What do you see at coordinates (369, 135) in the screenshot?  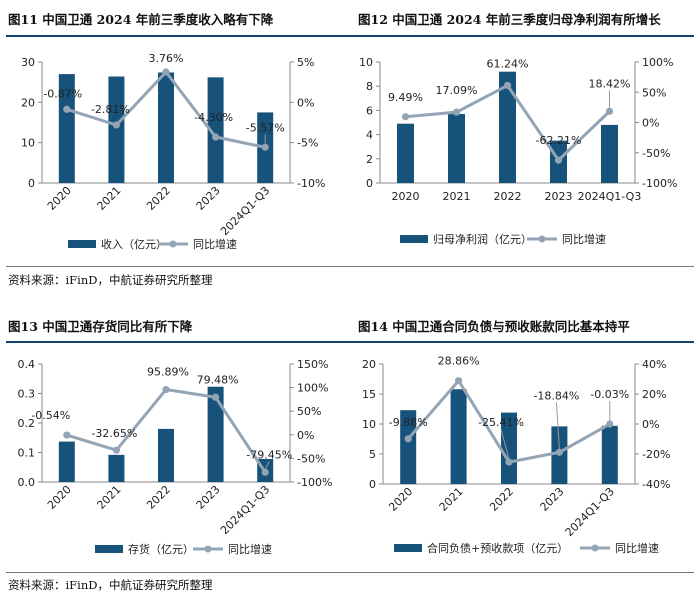 I see `left-tick-label: 4` at bounding box center [369, 135].